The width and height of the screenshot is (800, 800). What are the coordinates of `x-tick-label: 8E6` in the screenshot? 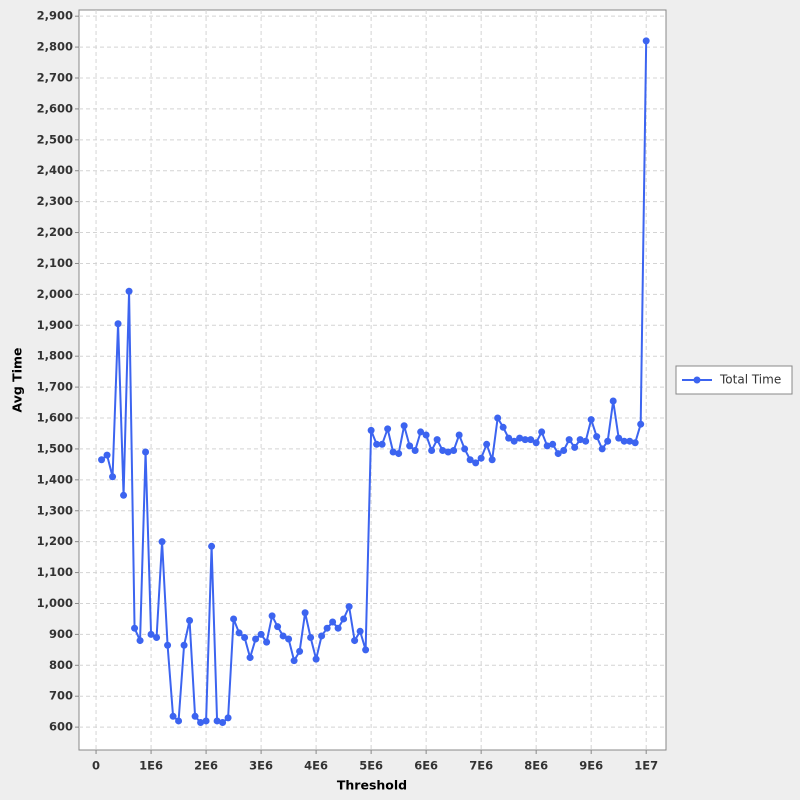 It's located at (536, 766).